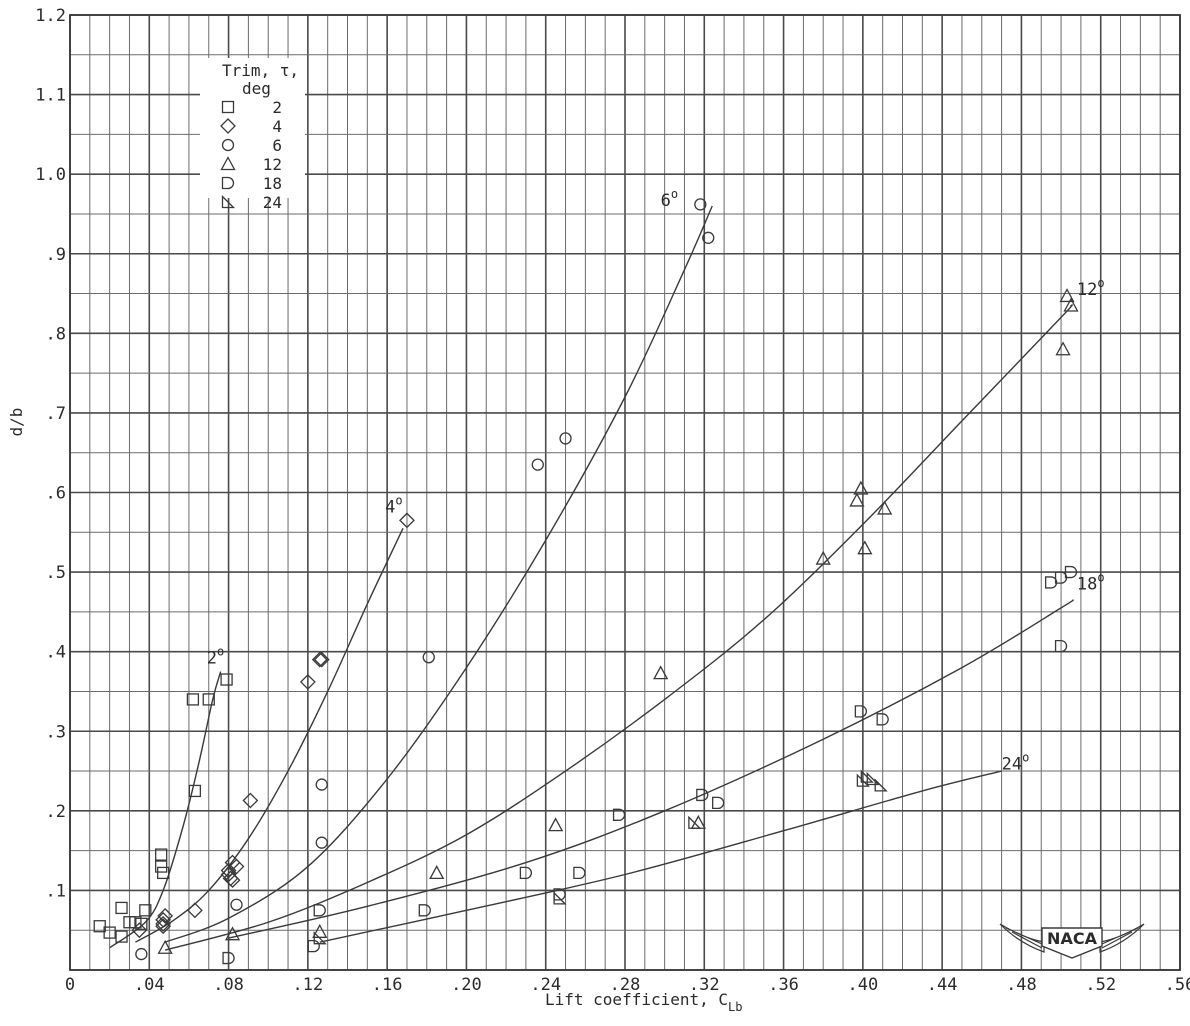 The width and height of the screenshot is (1190, 1026). I want to click on y-tick-label: .3, so click(56, 732).